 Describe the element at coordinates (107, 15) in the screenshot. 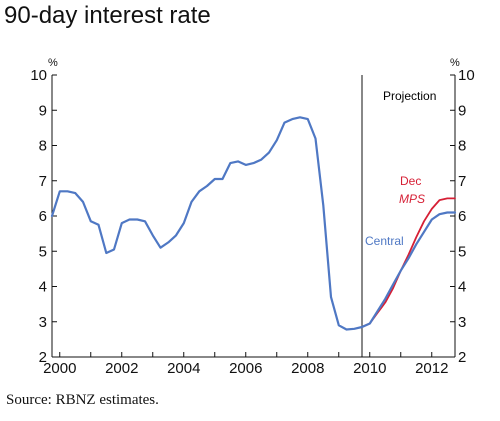

I see `chart-title: 90-day interest rate` at that location.